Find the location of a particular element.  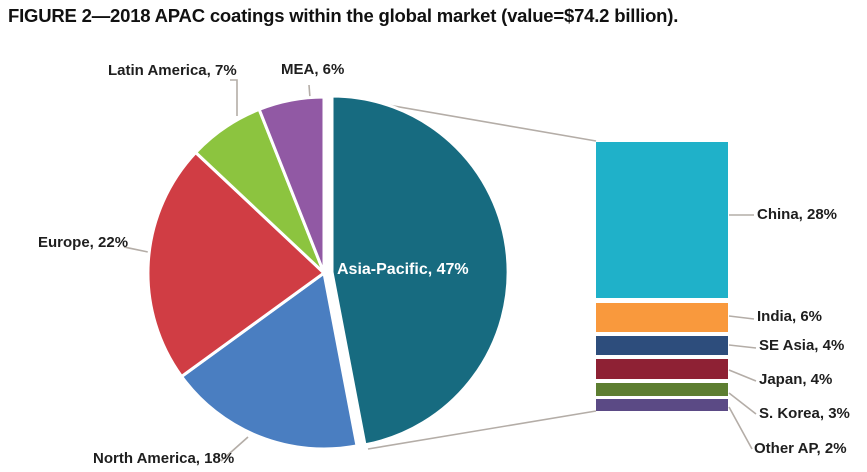

bar-label-s-korea: S. Korea, 3% is located at coordinates (804, 413).